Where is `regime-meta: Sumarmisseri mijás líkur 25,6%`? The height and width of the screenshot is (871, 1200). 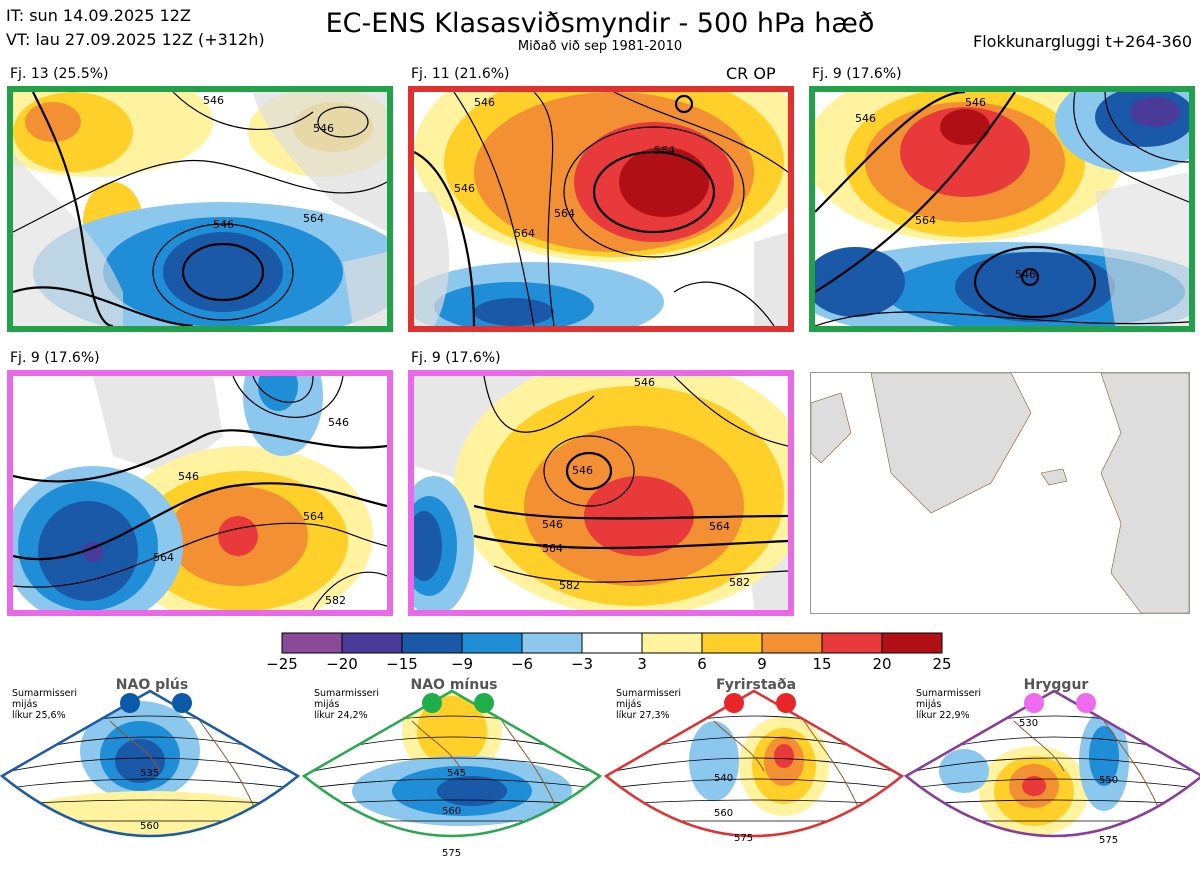
regime-meta: Sumarmisseri mijás líkur 25,6% is located at coordinates (47, 704).